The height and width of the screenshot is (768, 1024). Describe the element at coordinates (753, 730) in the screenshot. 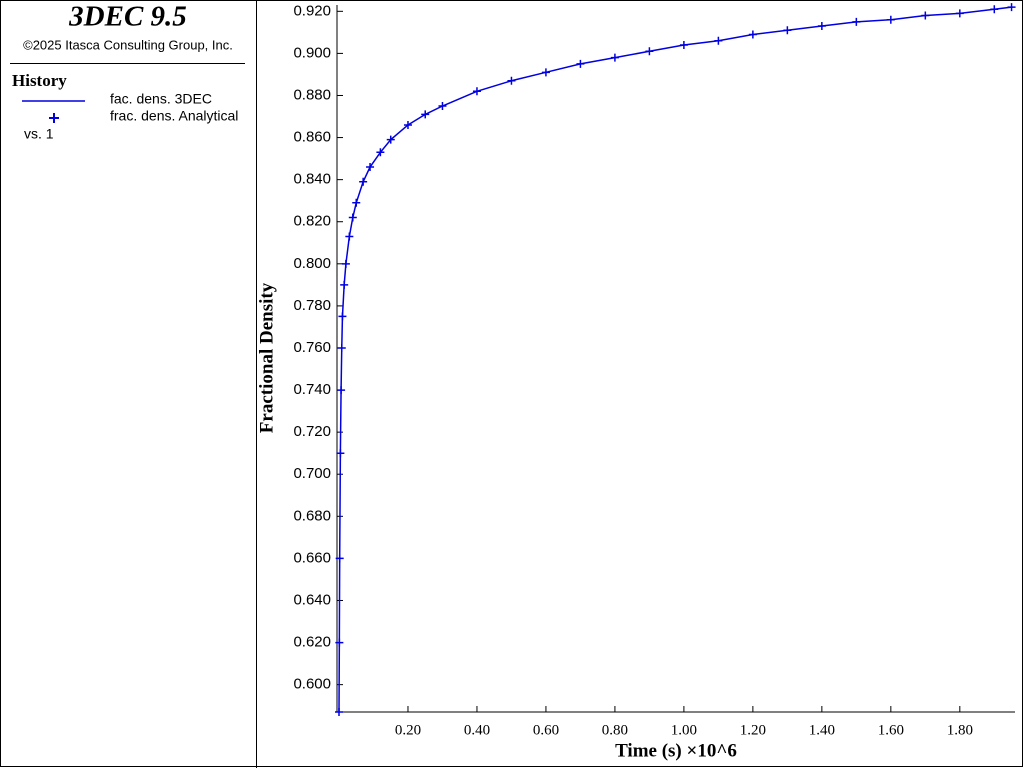

I see `x-tick-label: 1.20` at that location.